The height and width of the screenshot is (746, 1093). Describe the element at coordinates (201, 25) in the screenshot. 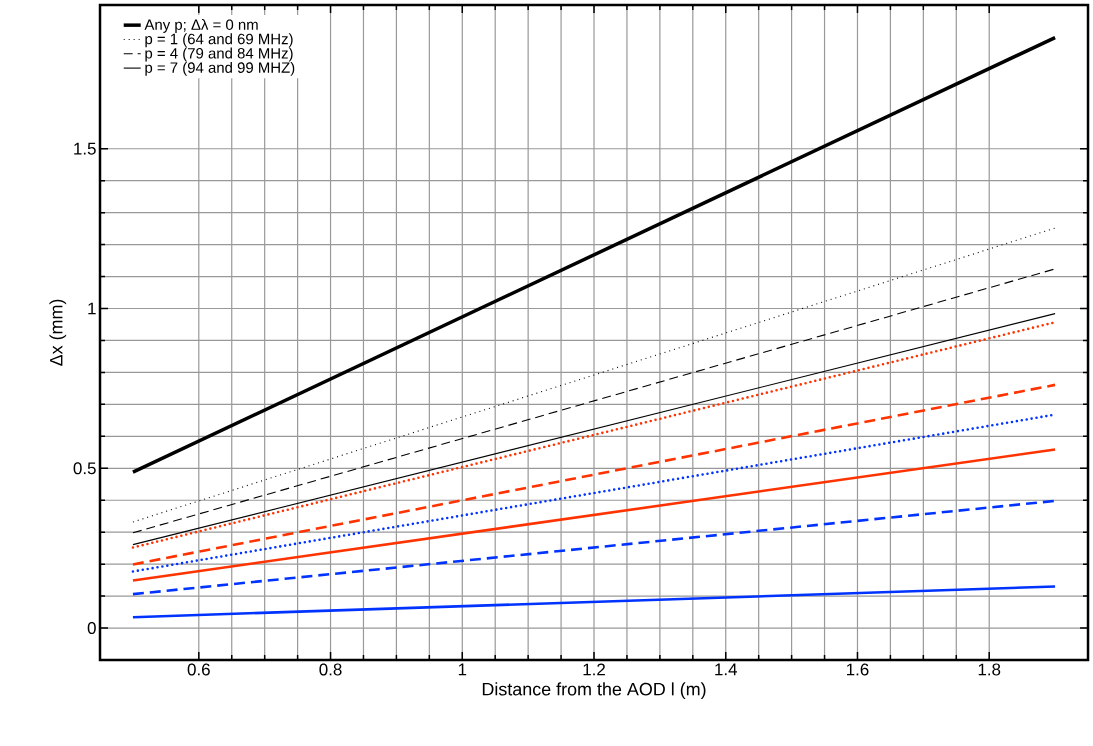

I see `legend-label: Any p; Δλ = 0 nm` at that location.